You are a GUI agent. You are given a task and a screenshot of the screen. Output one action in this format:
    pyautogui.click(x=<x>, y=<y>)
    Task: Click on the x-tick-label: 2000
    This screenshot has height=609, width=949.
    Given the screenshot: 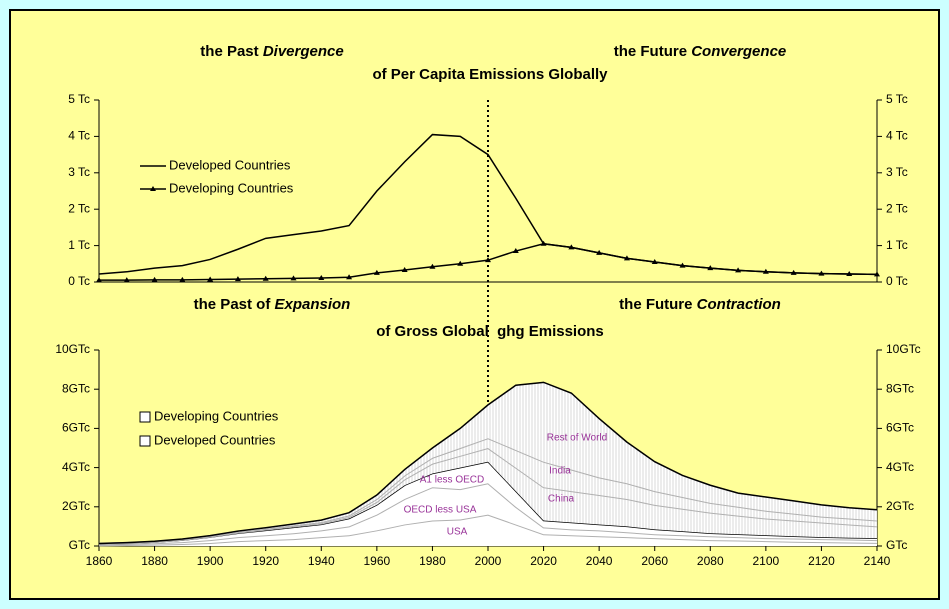 What is the action you would take?
    pyautogui.click(x=488, y=561)
    